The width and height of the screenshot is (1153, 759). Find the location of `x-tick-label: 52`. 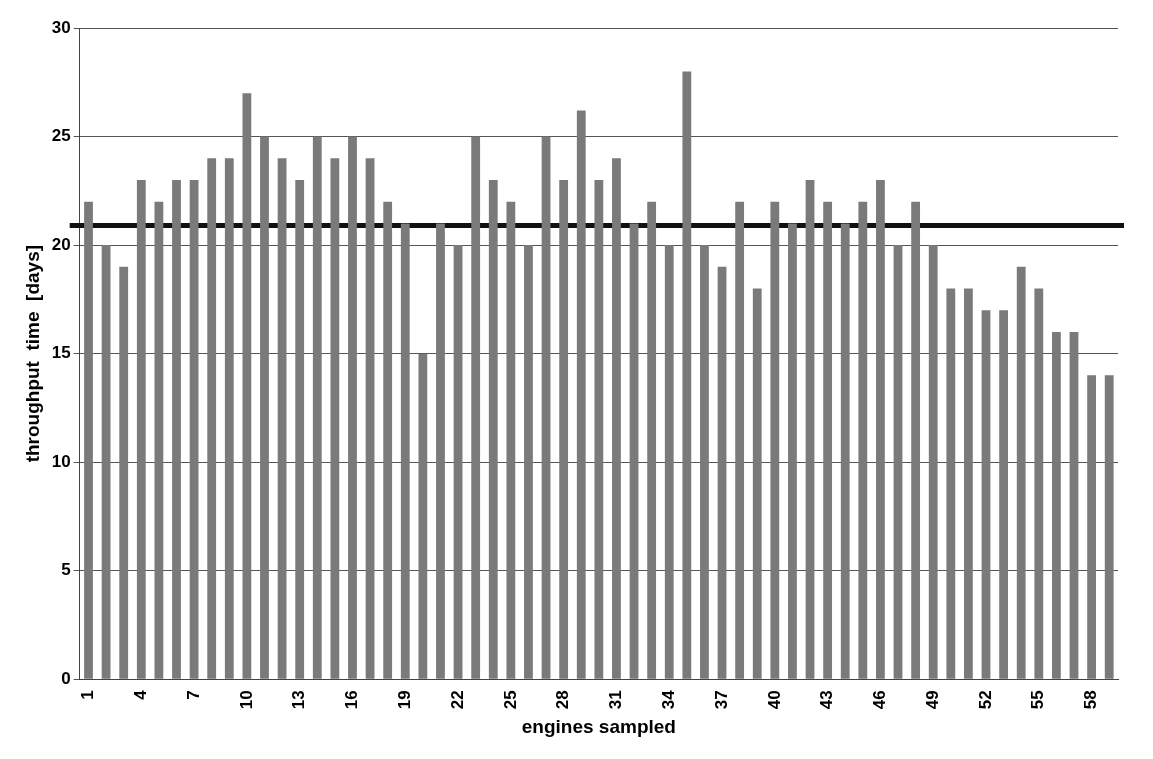

x-tick-label: 52 is located at coordinates (985, 700).